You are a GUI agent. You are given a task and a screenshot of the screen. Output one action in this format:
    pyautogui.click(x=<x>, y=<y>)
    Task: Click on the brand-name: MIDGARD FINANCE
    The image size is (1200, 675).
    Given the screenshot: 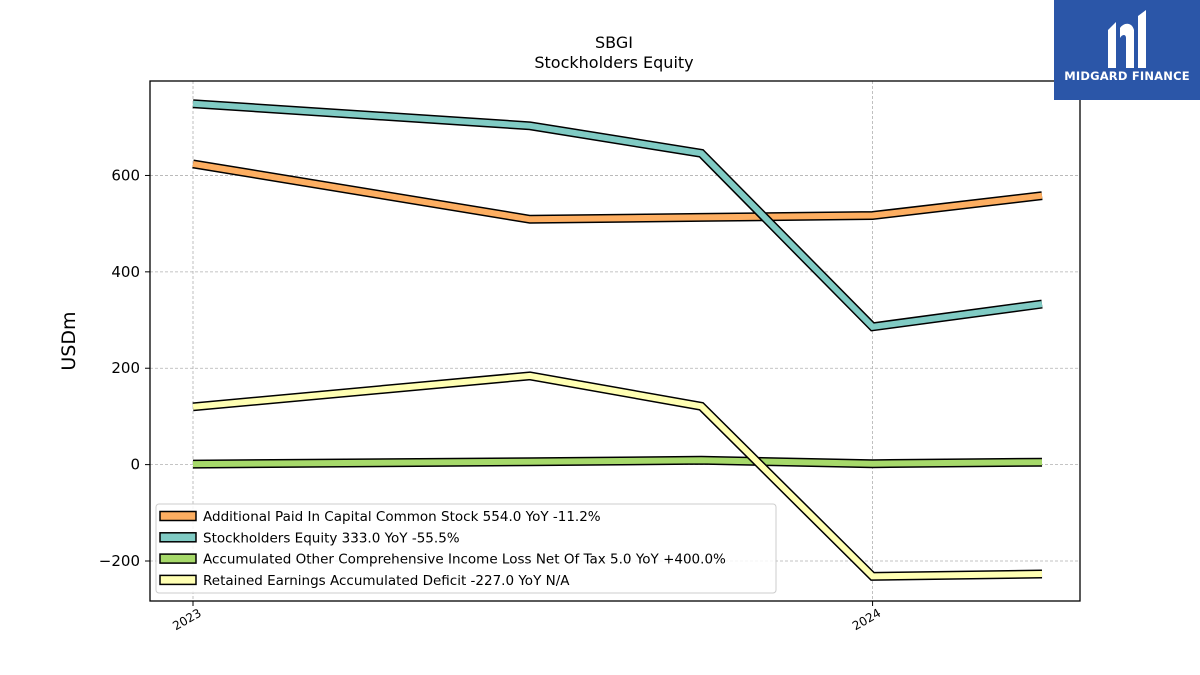 What is the action you would take?
    pyautogui.click(x=1127, y=76)
    